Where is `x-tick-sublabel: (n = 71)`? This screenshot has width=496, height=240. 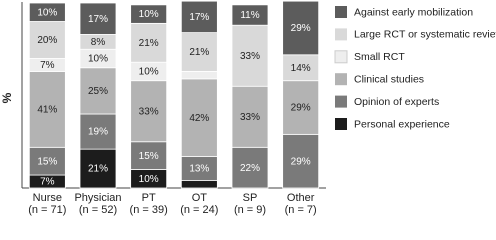
x-tick-sublabel: (n = 71) is located at coordinates (47, 210).